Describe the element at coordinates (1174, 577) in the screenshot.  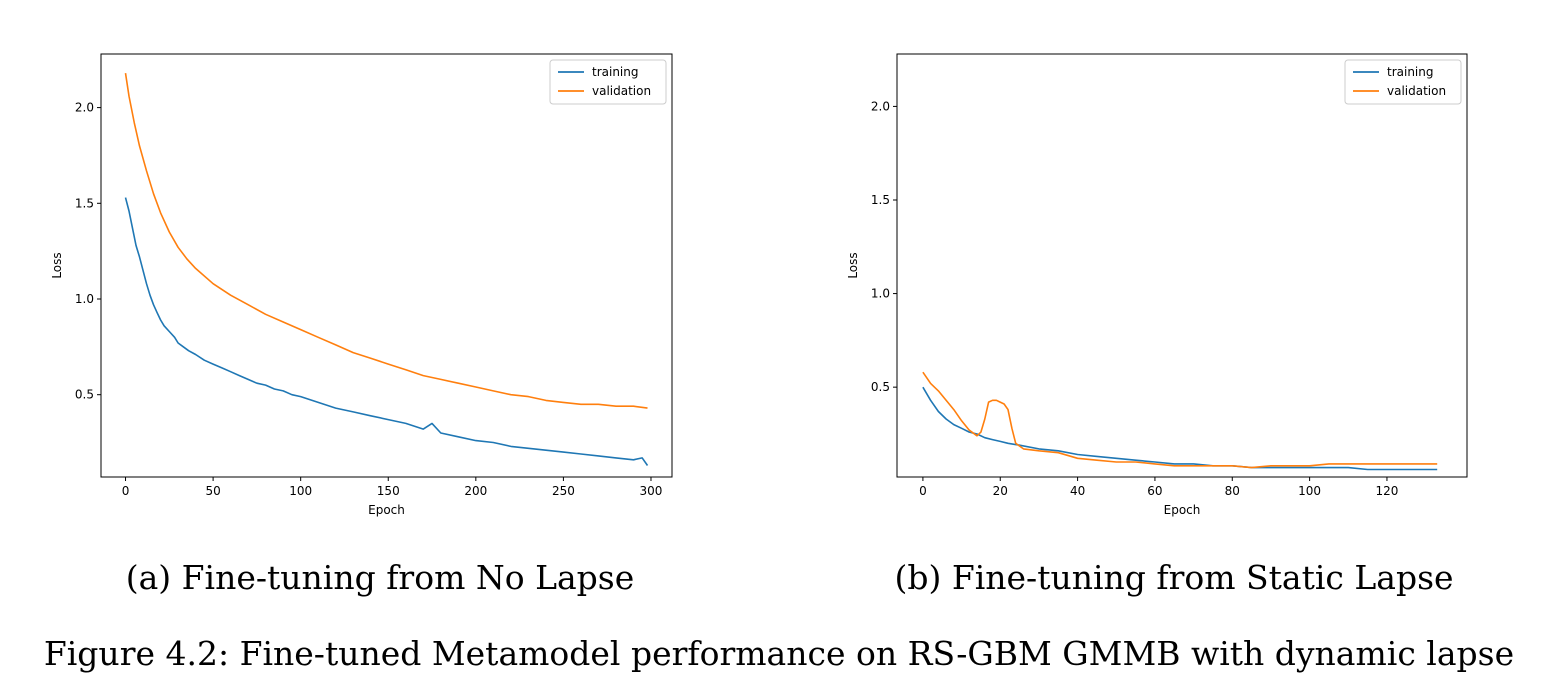
I see `subcaption-b: (b) Fine-tuning from Static Lapse` at that location.